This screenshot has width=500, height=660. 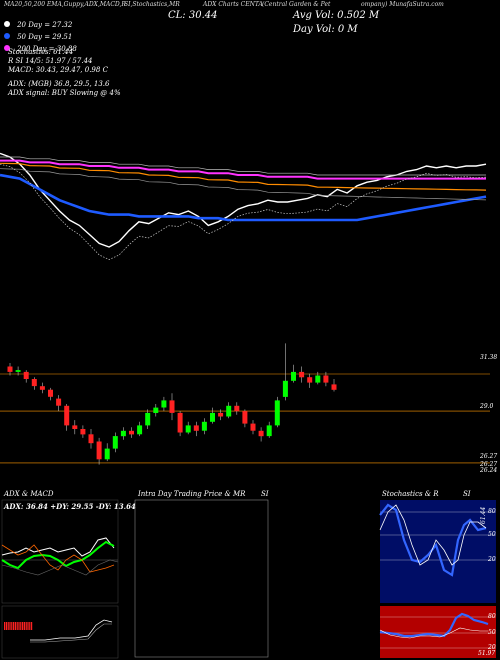 What do you see at coordinates (29, 494) in the screenshot?
I see `adx-panel-title: ADX & MACD` at bounding box center [29, 494].